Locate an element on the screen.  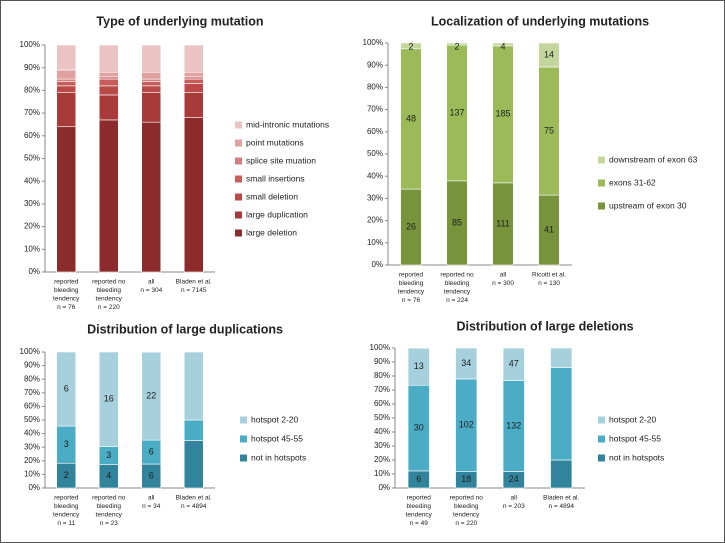
data-label: 85 is located at coordinates (457, 222).